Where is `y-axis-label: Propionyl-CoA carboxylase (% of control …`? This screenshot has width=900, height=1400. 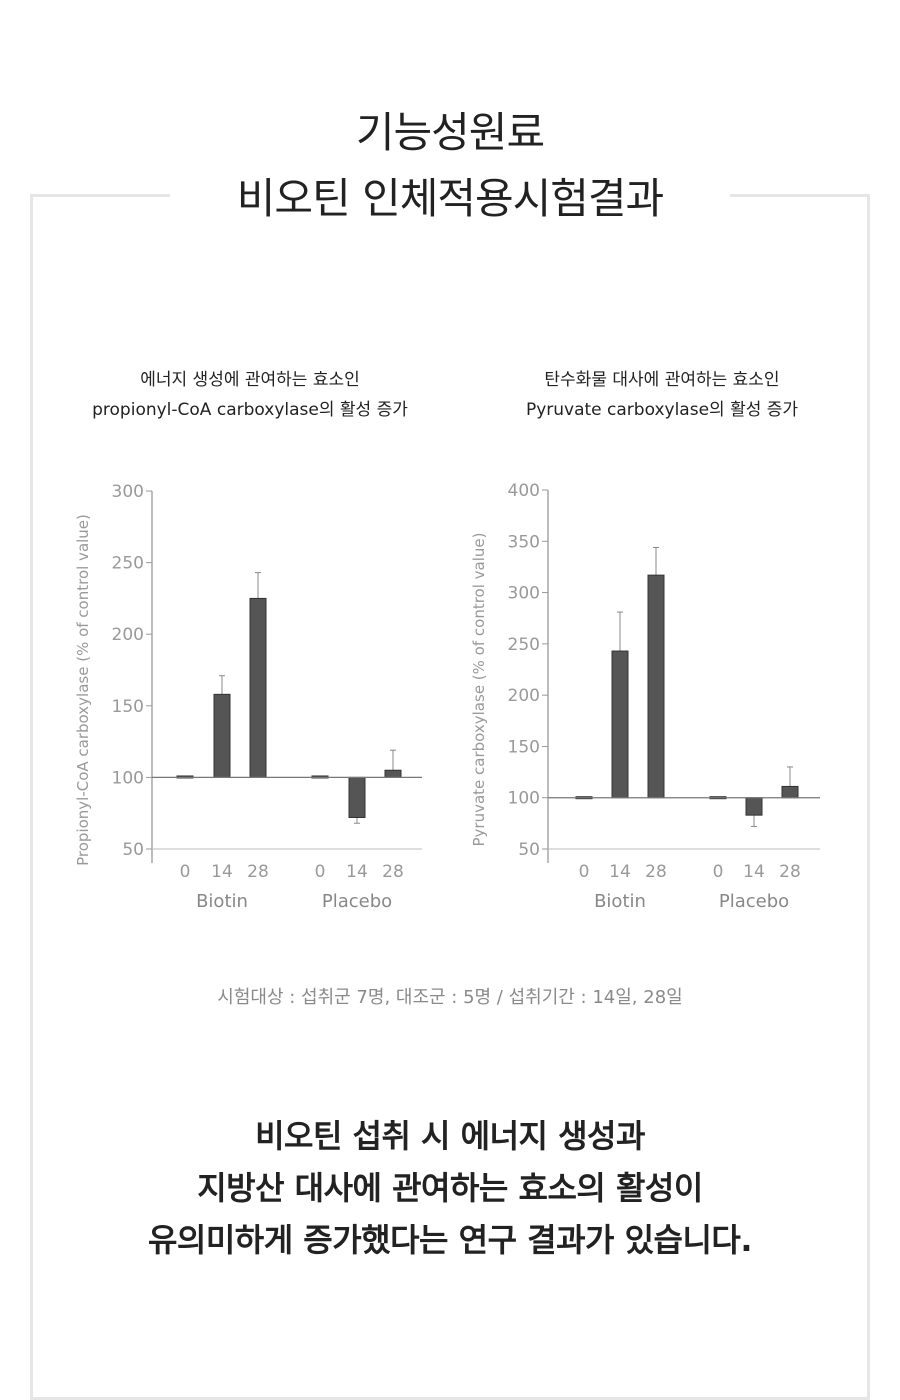
y-axis-label: Propionyl-CoA carboxylase (% of control … is located at coordinates (83, 690).